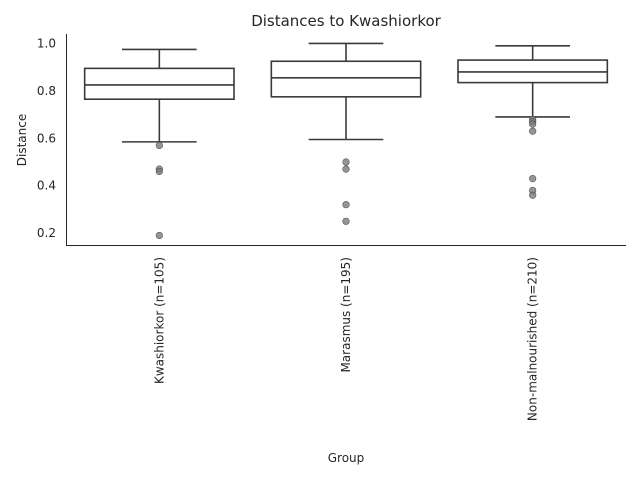 Image resolution: width=640 pixels, height=480 pixels. I want to click on x-axis-label: Group, so click(346, 458).